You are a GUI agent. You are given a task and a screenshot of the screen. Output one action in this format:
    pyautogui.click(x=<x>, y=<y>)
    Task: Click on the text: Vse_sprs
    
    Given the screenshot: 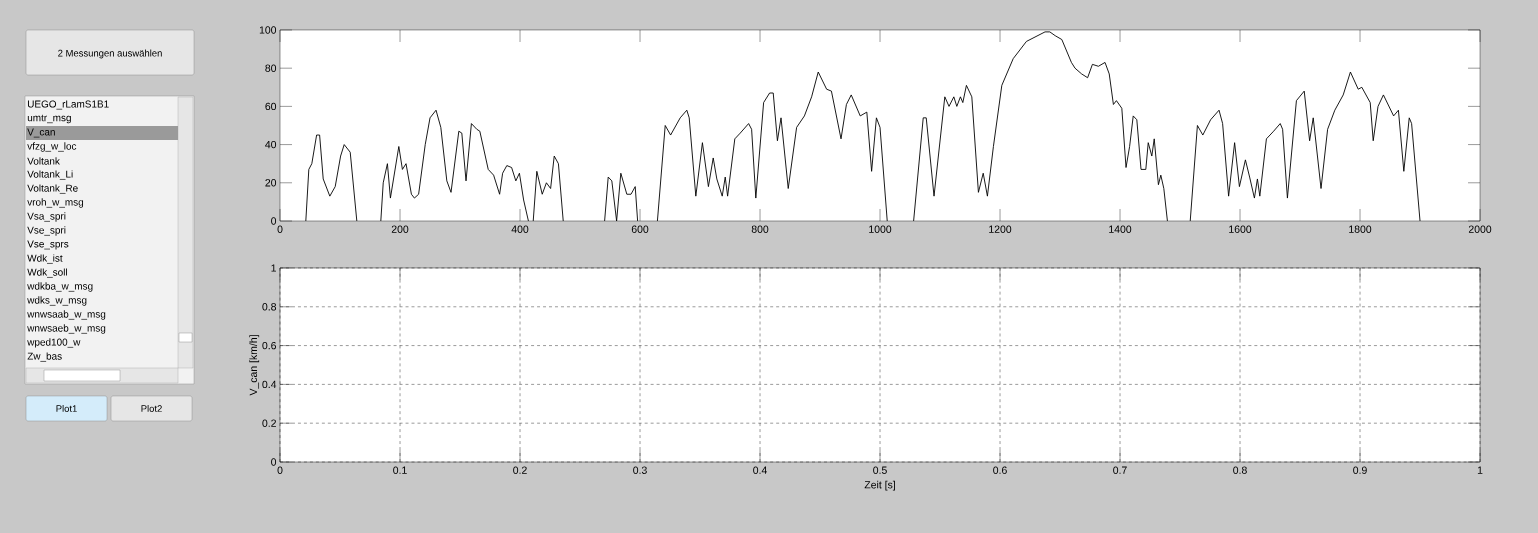 What is the action you would take?
    pyautogui.click(x=48, y=245)
    